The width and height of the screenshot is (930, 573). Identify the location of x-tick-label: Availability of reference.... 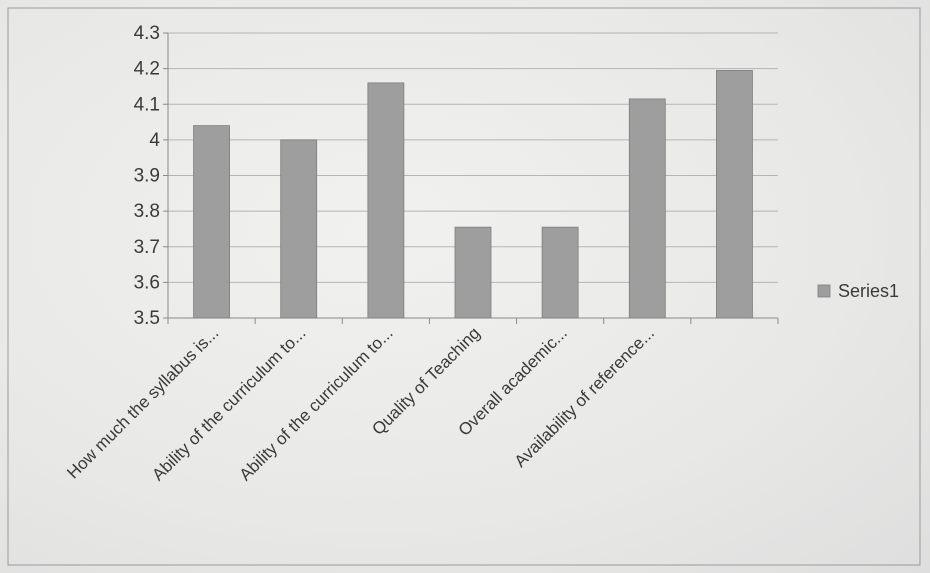
(585, 397).